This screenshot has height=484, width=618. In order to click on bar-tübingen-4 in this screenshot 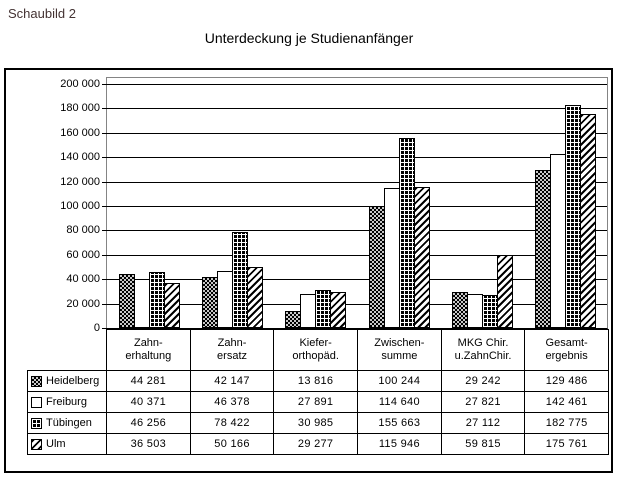, I will do `click(406, 233)`.